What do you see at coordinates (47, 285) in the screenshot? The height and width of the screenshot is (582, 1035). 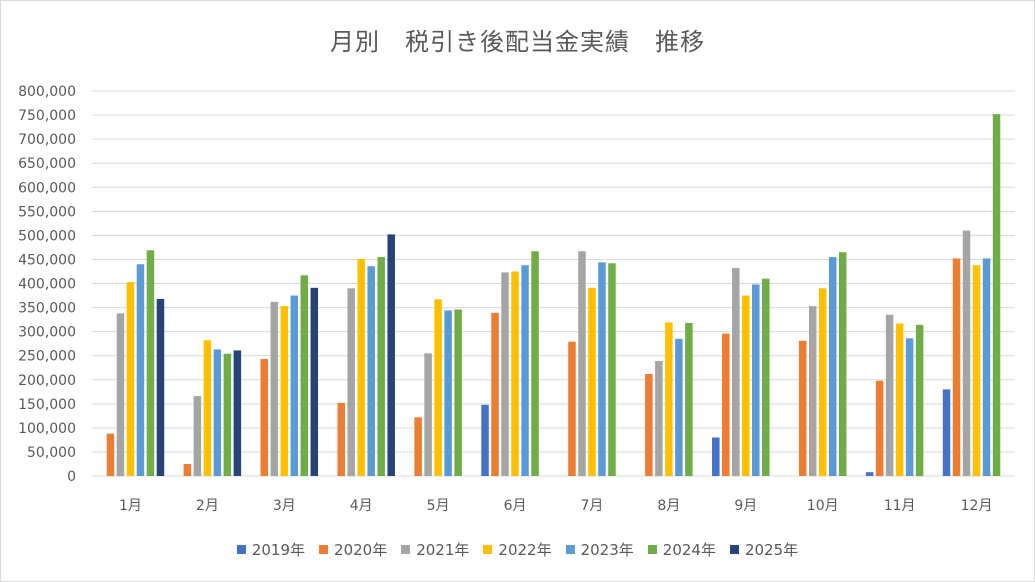 I see `y-tick-label: 400,000` at bounding box center [47, 285].